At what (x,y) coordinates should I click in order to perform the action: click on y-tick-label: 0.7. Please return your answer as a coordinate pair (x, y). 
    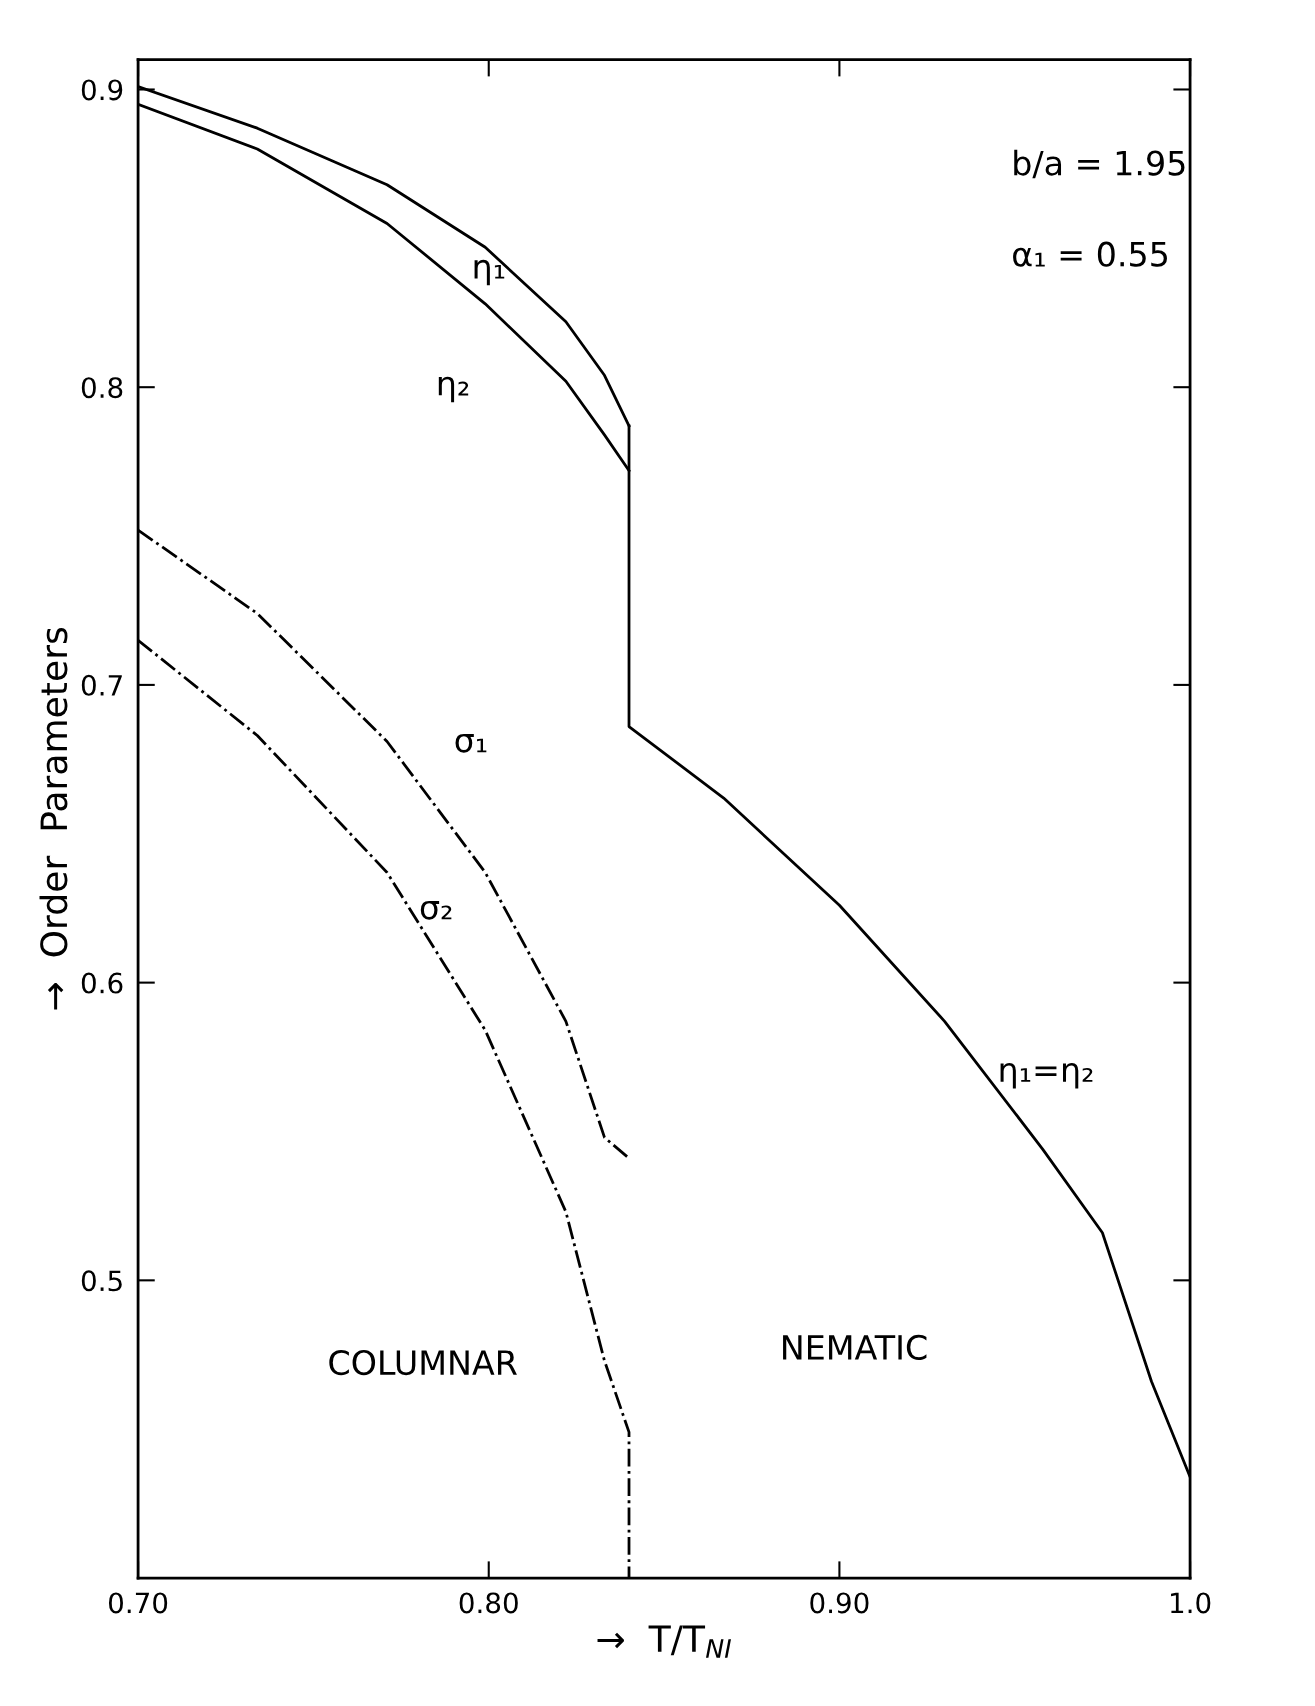
    Looking at the image, I should click on (101, 685).